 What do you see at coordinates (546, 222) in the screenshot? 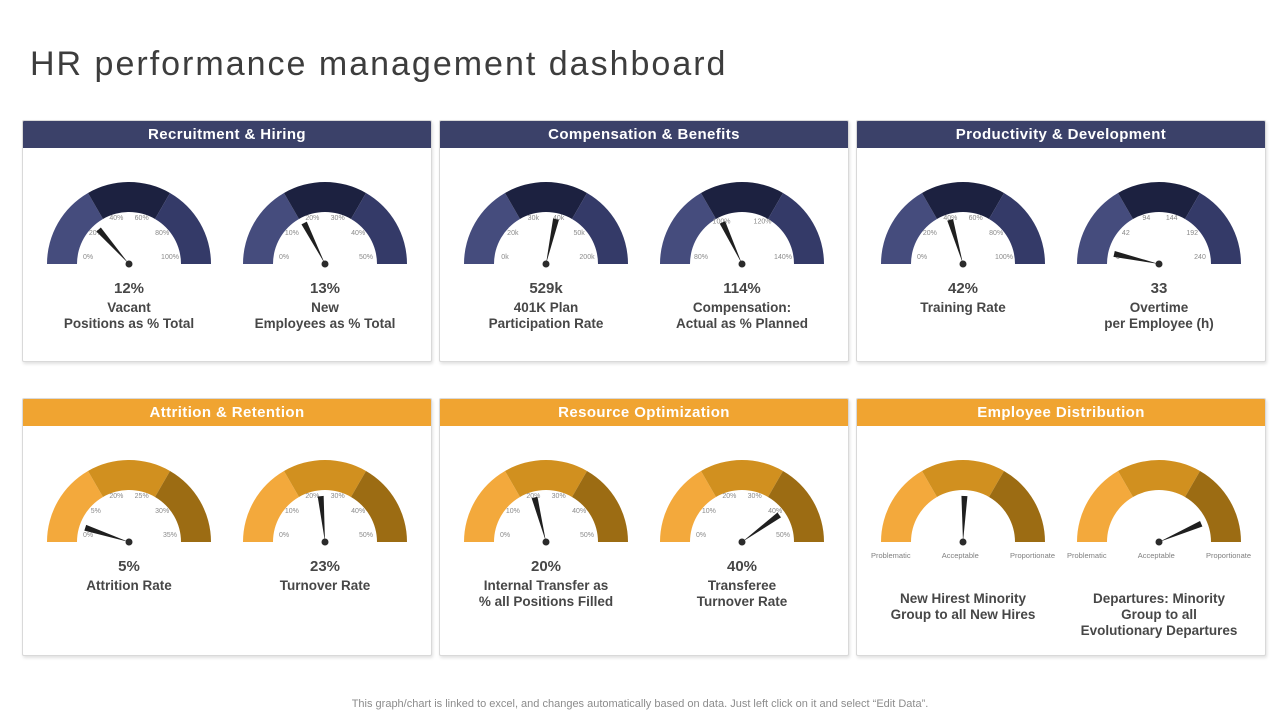
I see `gauge-chart: 0k 20k 30k 40k 50k 200k` at bounding box center [546, 222].